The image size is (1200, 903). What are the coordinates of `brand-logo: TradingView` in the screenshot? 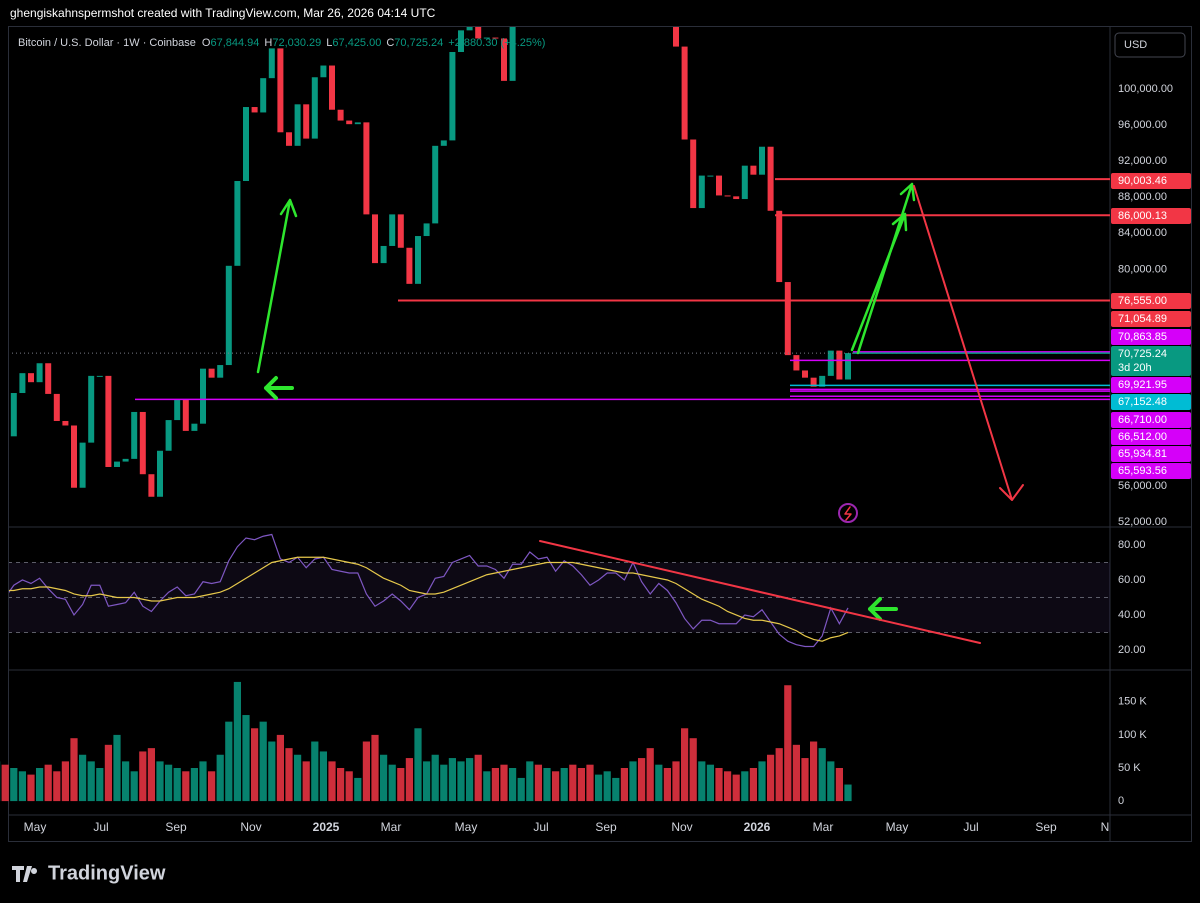 It's located at (89, 873).